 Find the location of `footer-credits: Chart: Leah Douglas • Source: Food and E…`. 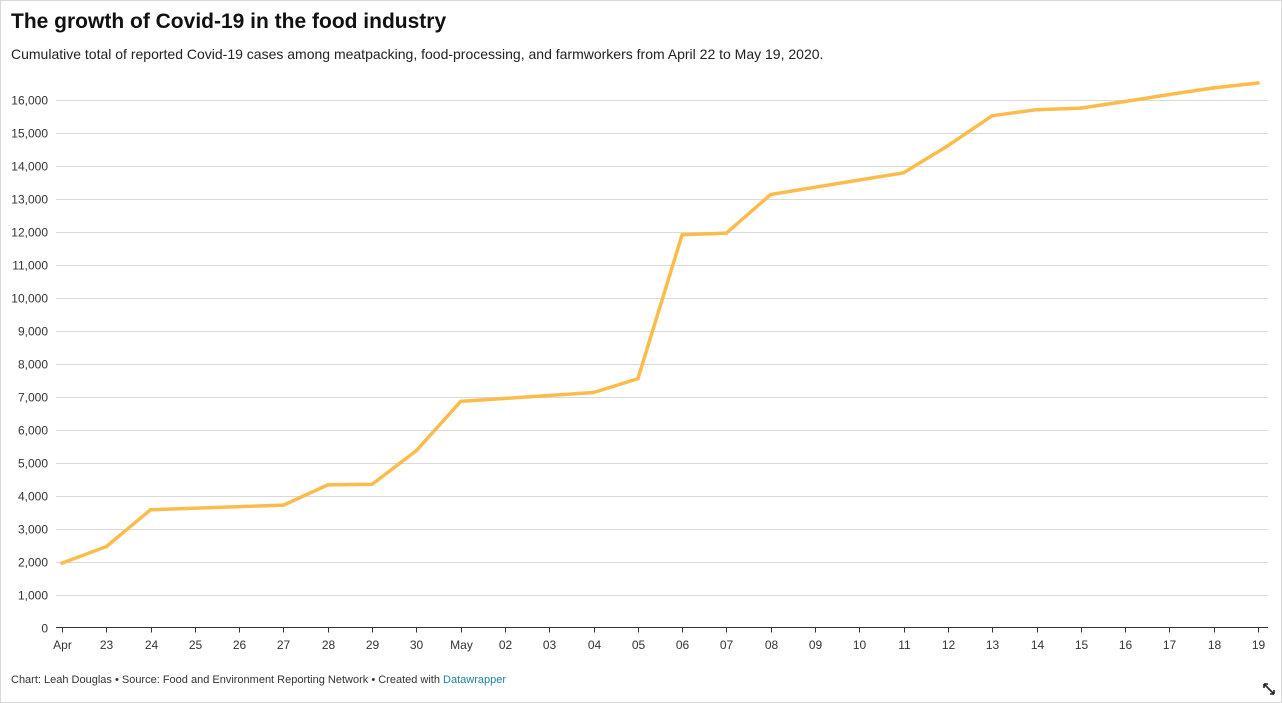

footer-credits: Chart: Leah Douglas • Source: Food and E… is located at coordinates (227, 680).